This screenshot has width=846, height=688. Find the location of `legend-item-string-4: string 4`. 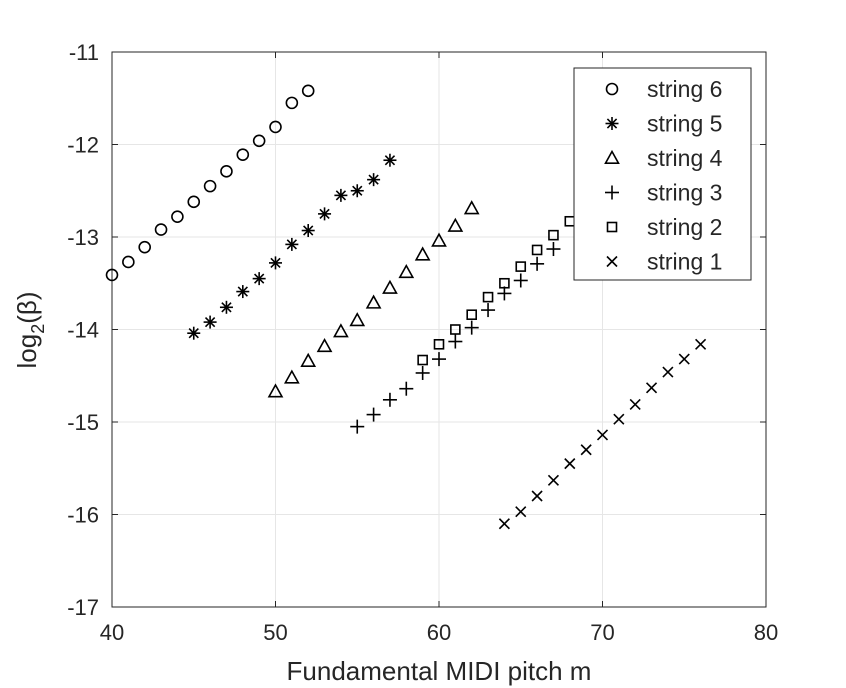

legend-item-string-4: string 4 is located at coordinates (663, 158).